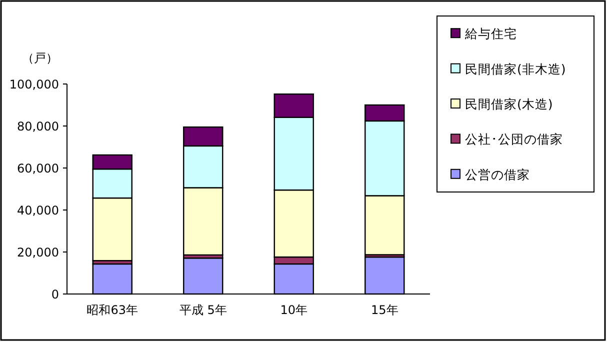  I want to click on legend-label: 民間借家(木造), so click(509, 104).